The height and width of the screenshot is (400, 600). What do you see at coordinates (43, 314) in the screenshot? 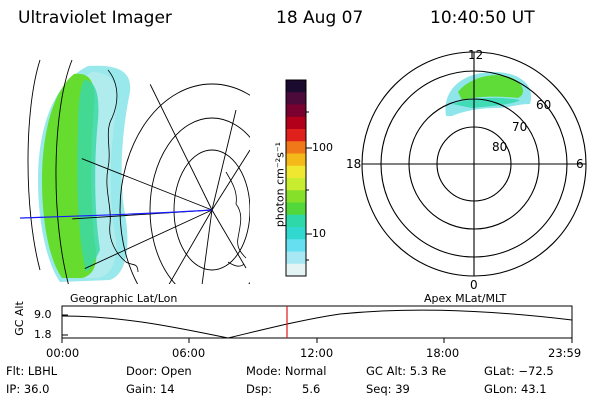
I see `timeline-ytick-9: 9.0` at bounding box center [43, 314].